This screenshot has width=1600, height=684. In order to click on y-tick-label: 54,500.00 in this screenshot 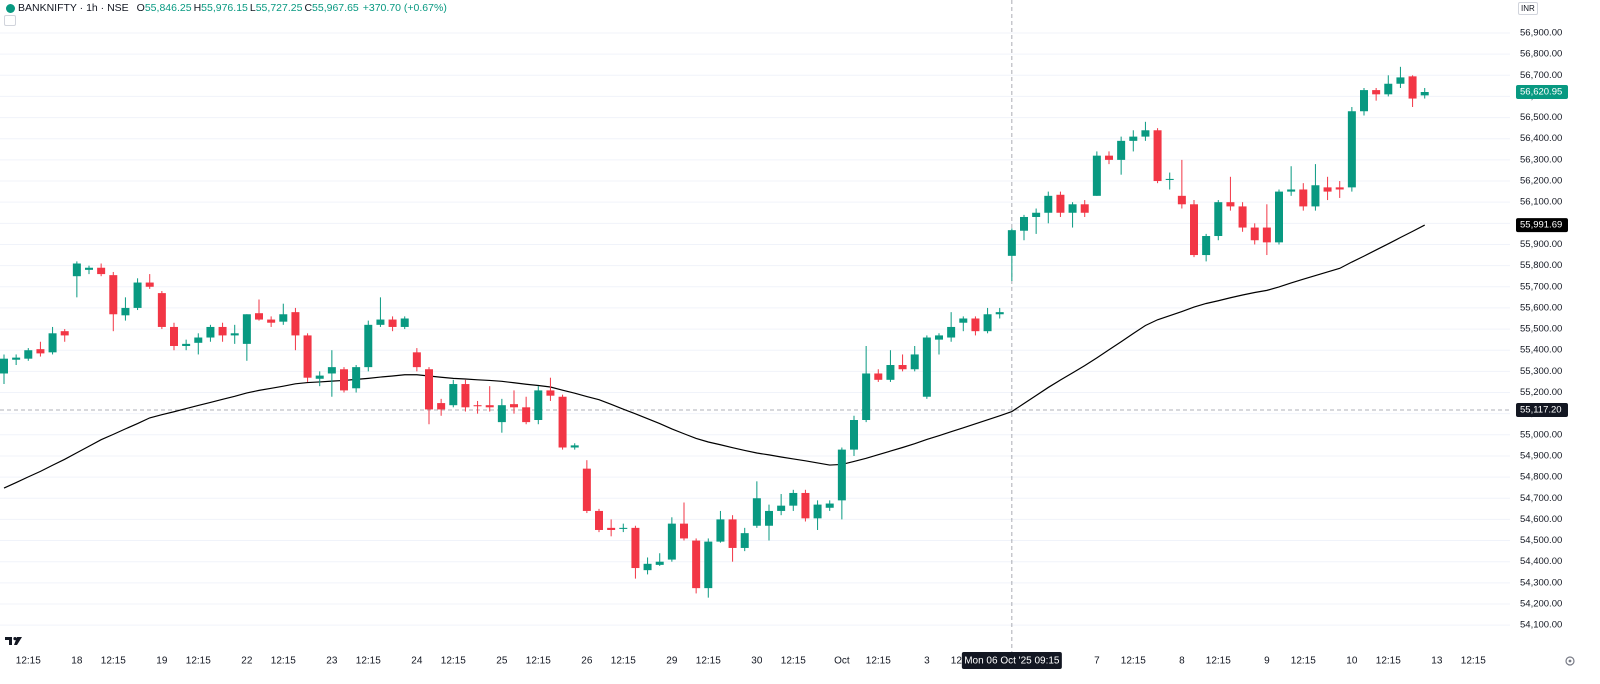, I will do `click(1541, 540)`.